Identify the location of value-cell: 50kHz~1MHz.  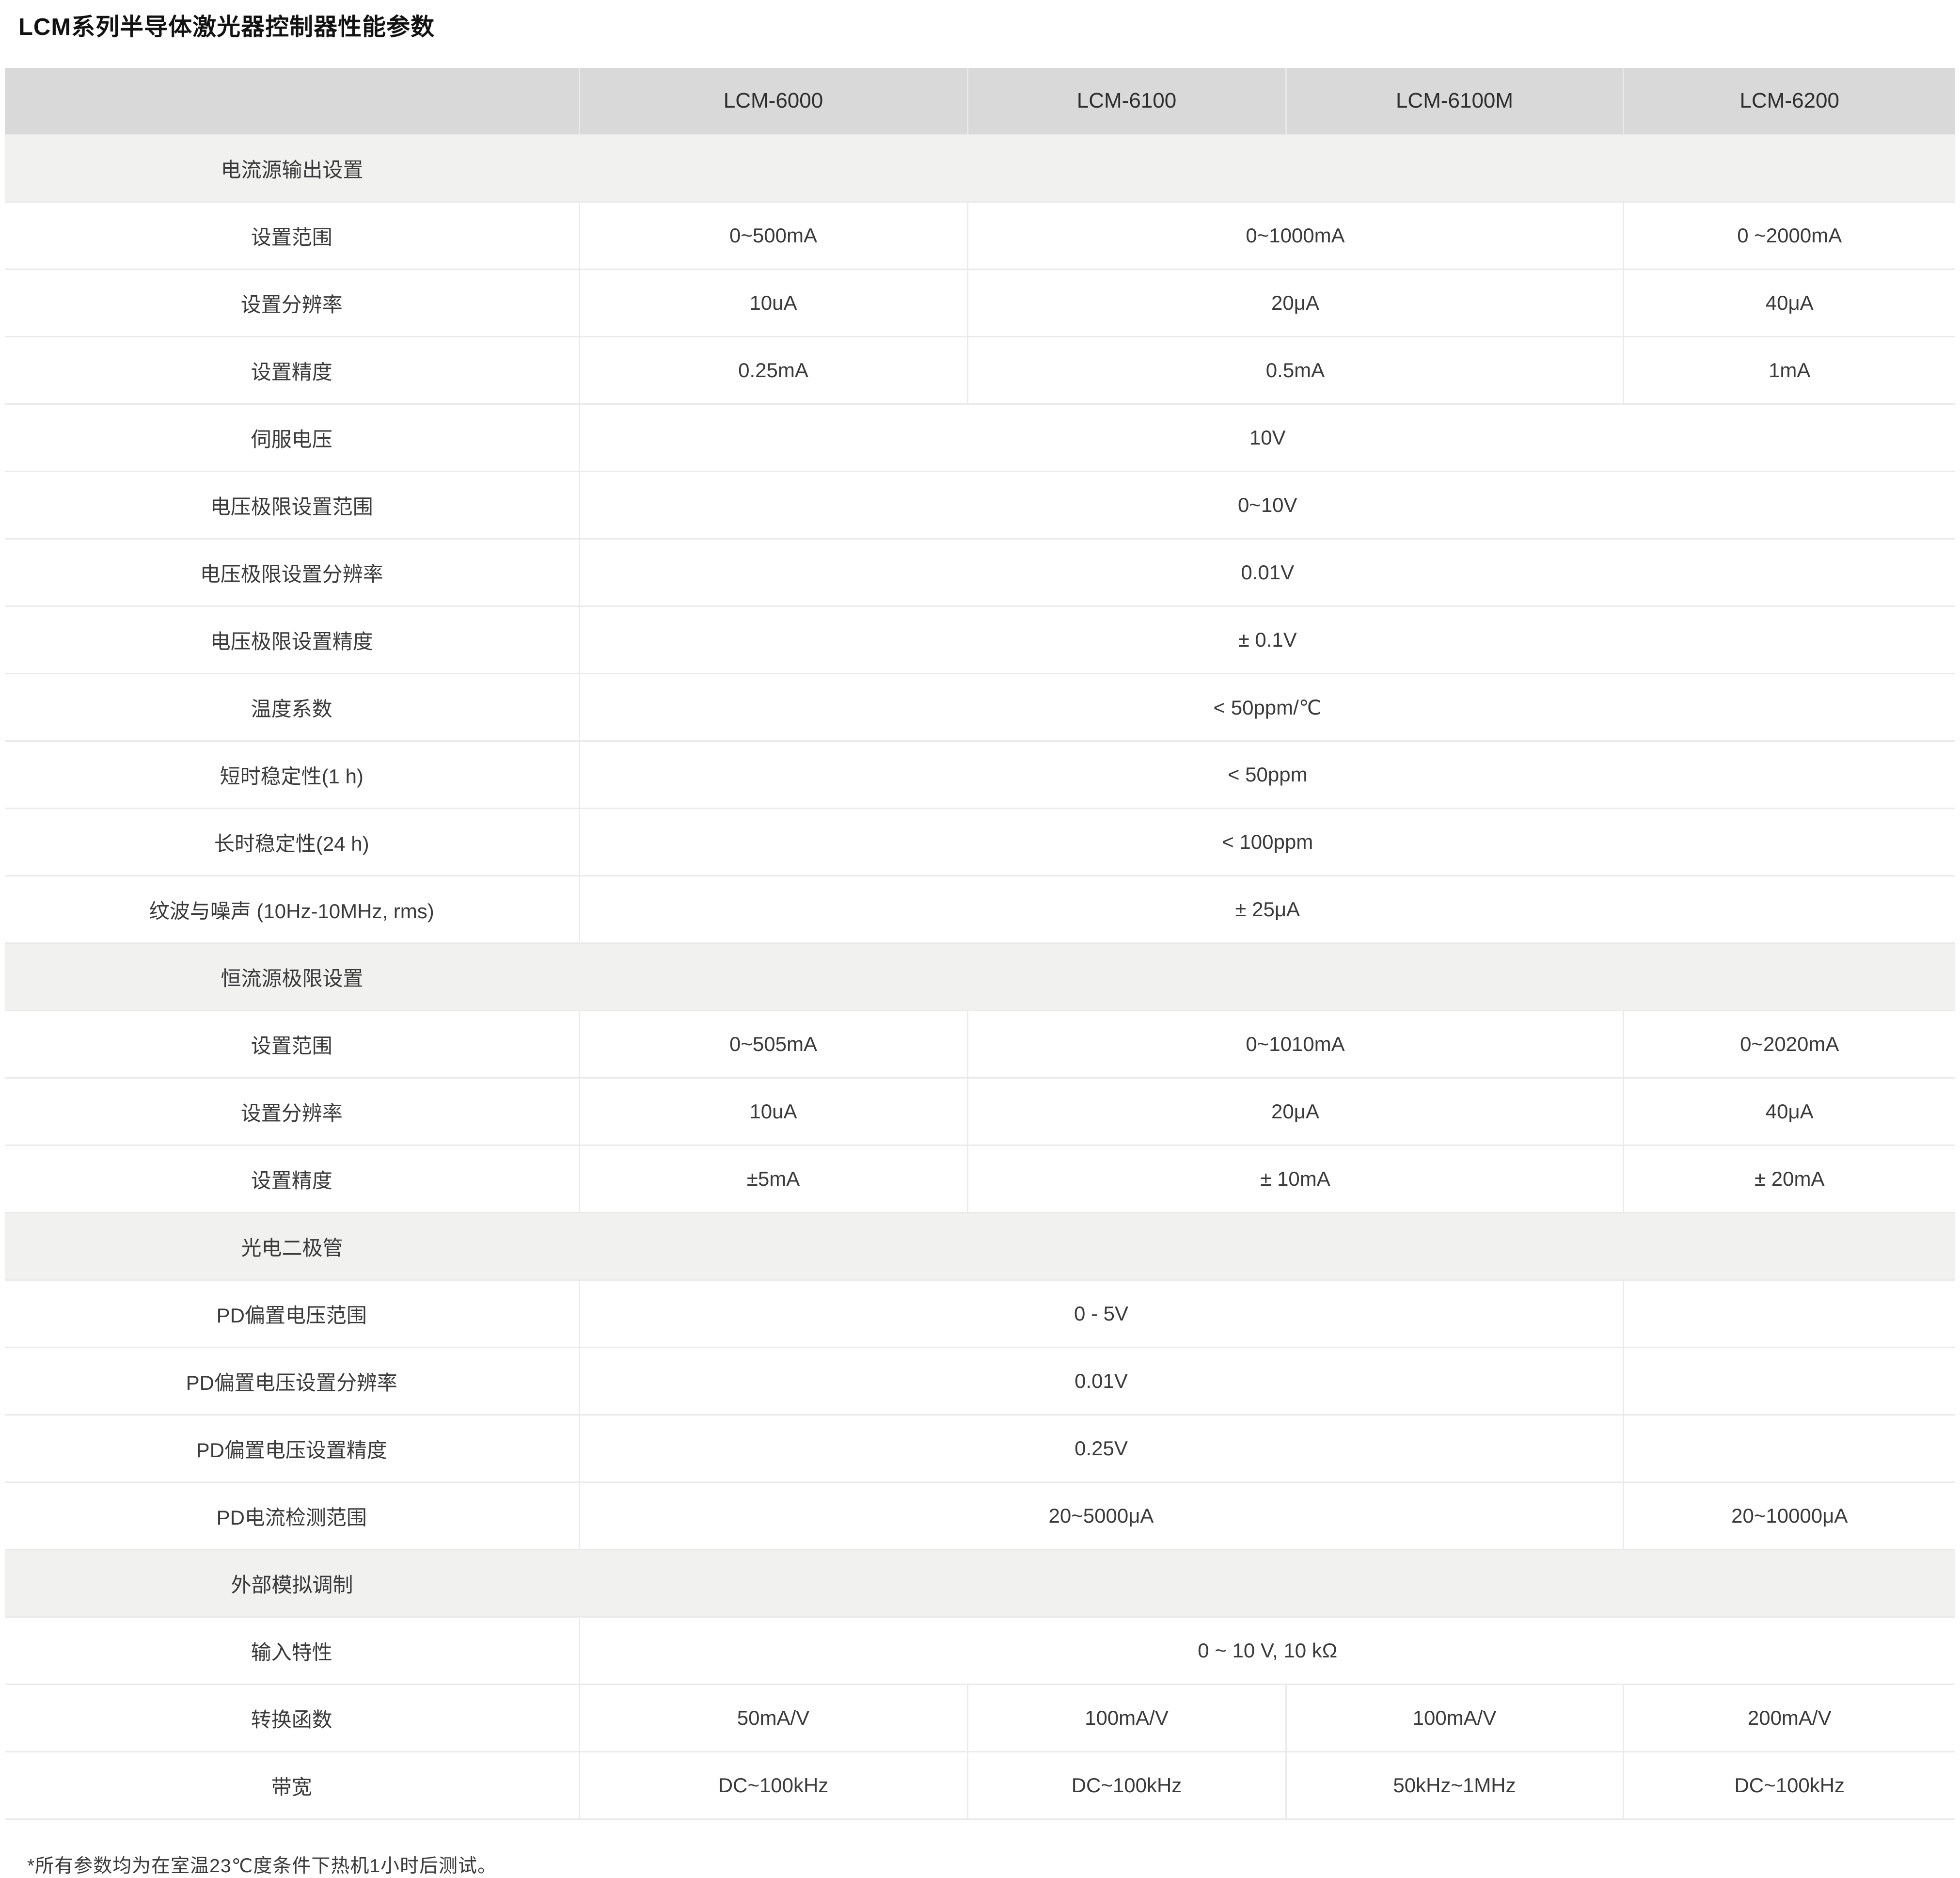
(1454, 1786).